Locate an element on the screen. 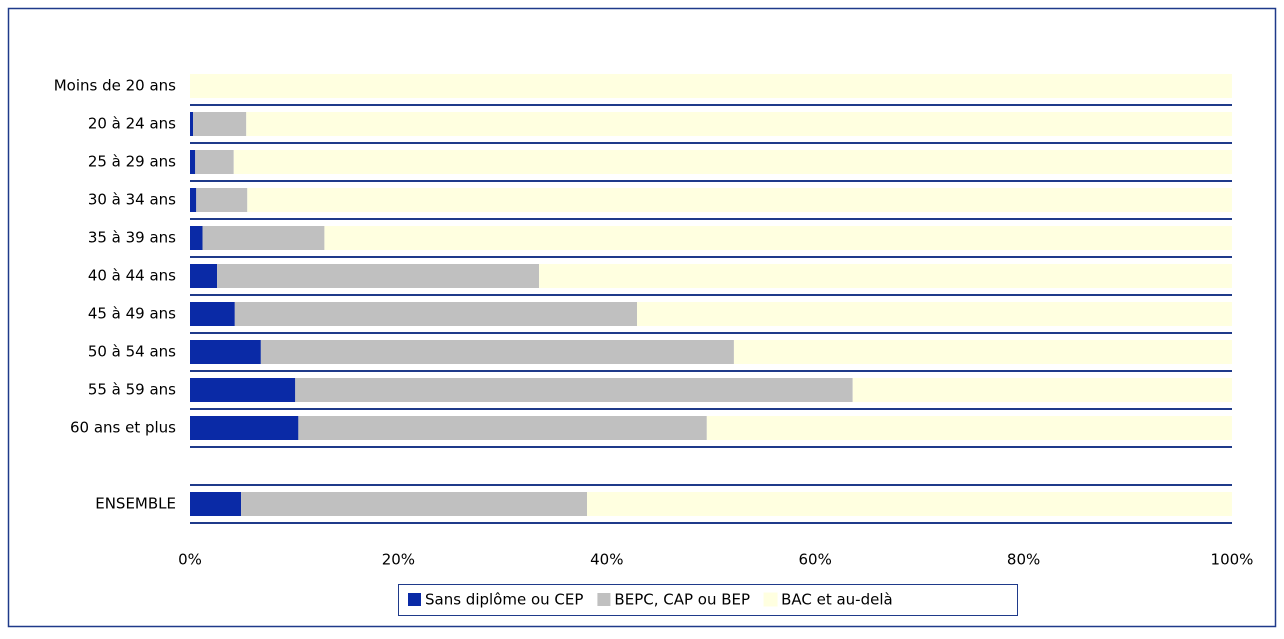 This screenshot has width=1284, height=639. legend-label: BAC et au-delà is located at coordinates (837, 600).